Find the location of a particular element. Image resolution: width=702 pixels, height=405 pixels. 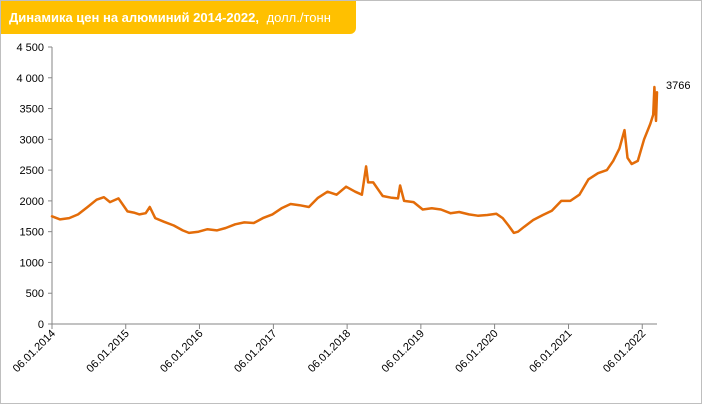

x-tick-label: 06.01.2017 is located at coordinates (255, 351).